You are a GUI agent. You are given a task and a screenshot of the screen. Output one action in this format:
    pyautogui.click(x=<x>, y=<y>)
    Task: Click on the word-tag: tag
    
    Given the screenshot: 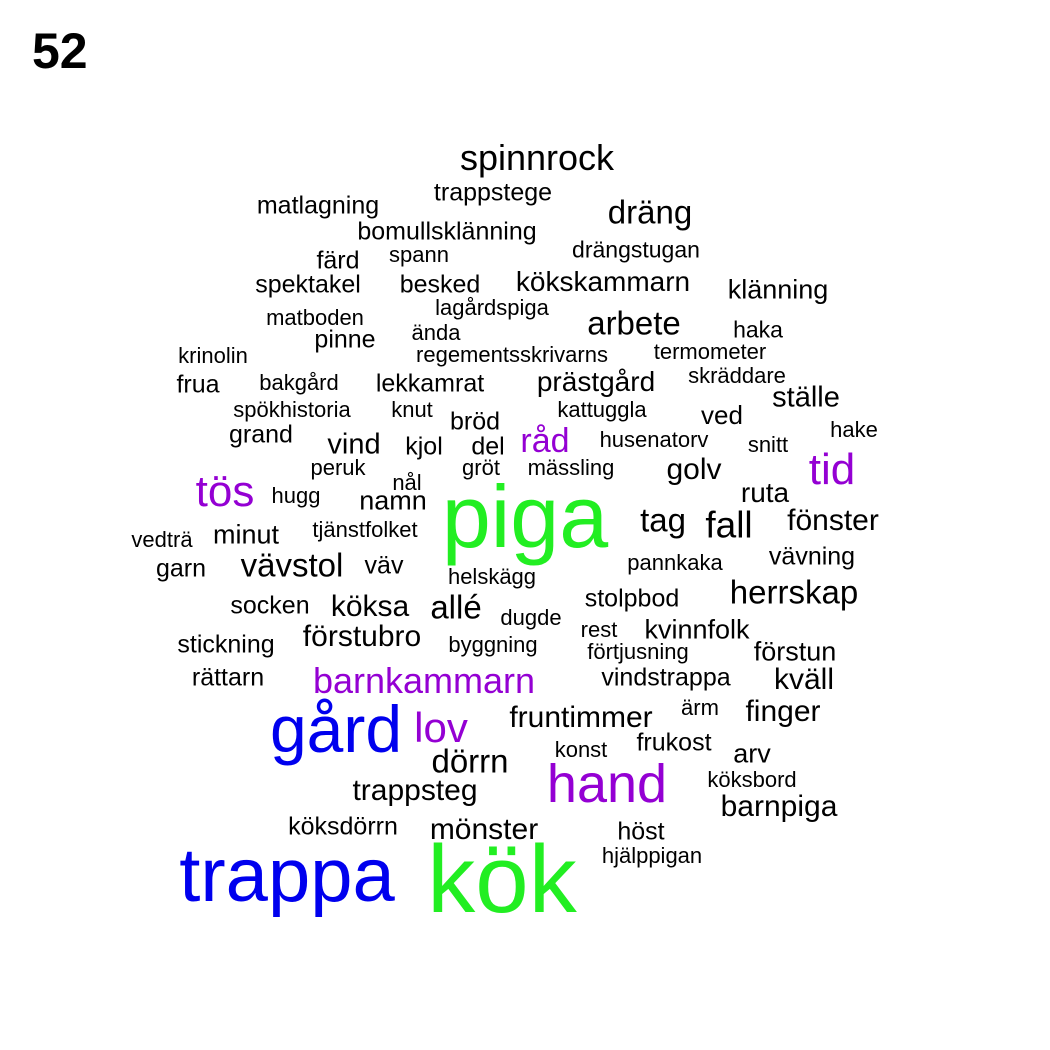 What is the action you would take?
    pyautogui.click(x=663, y=520)
    